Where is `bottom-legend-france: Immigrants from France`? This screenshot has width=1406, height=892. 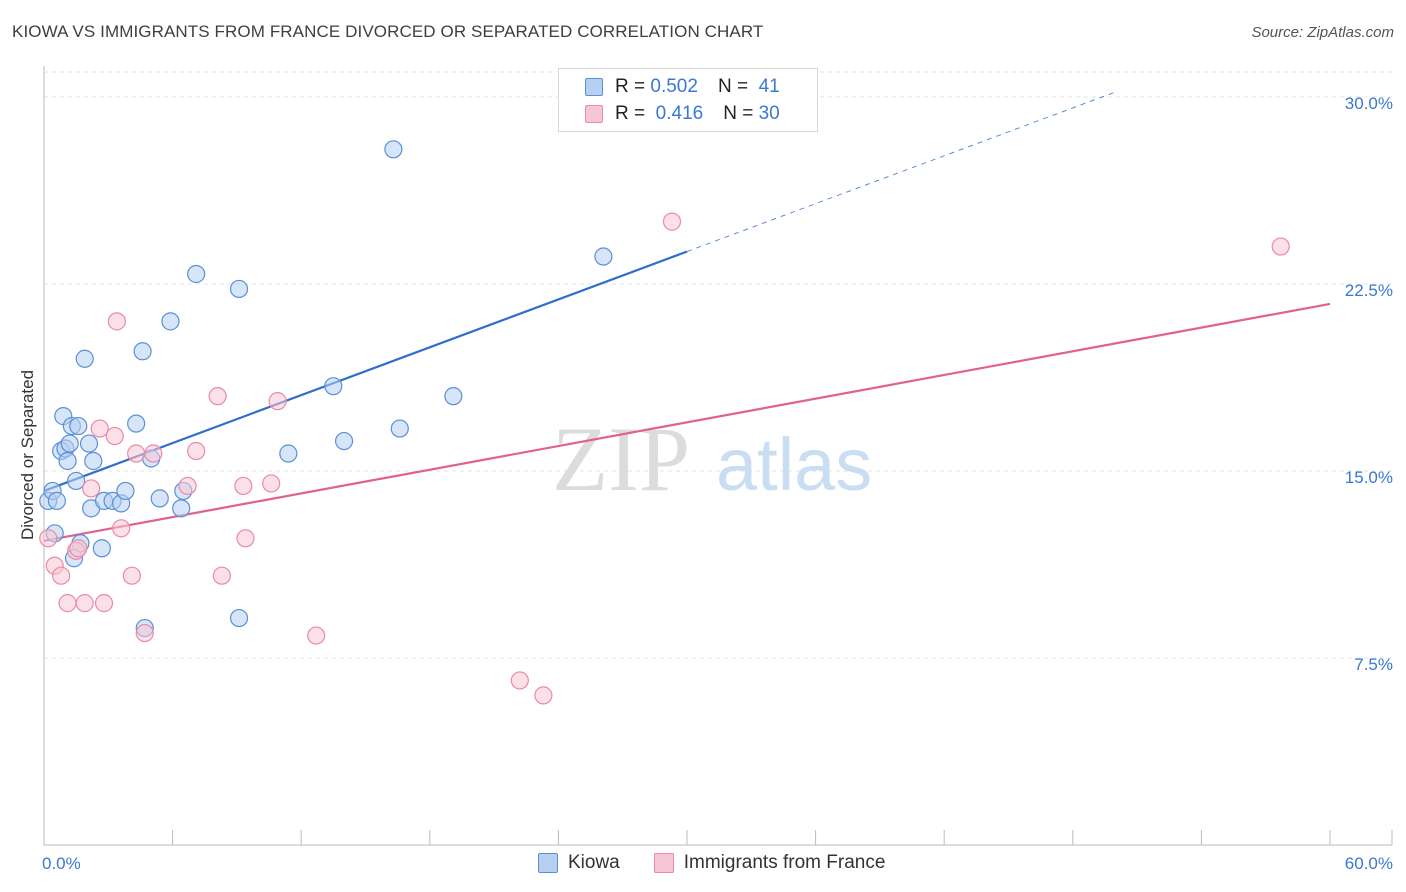 bottom-legend-france: Immigrants from France is located at coordinates (769, 863).